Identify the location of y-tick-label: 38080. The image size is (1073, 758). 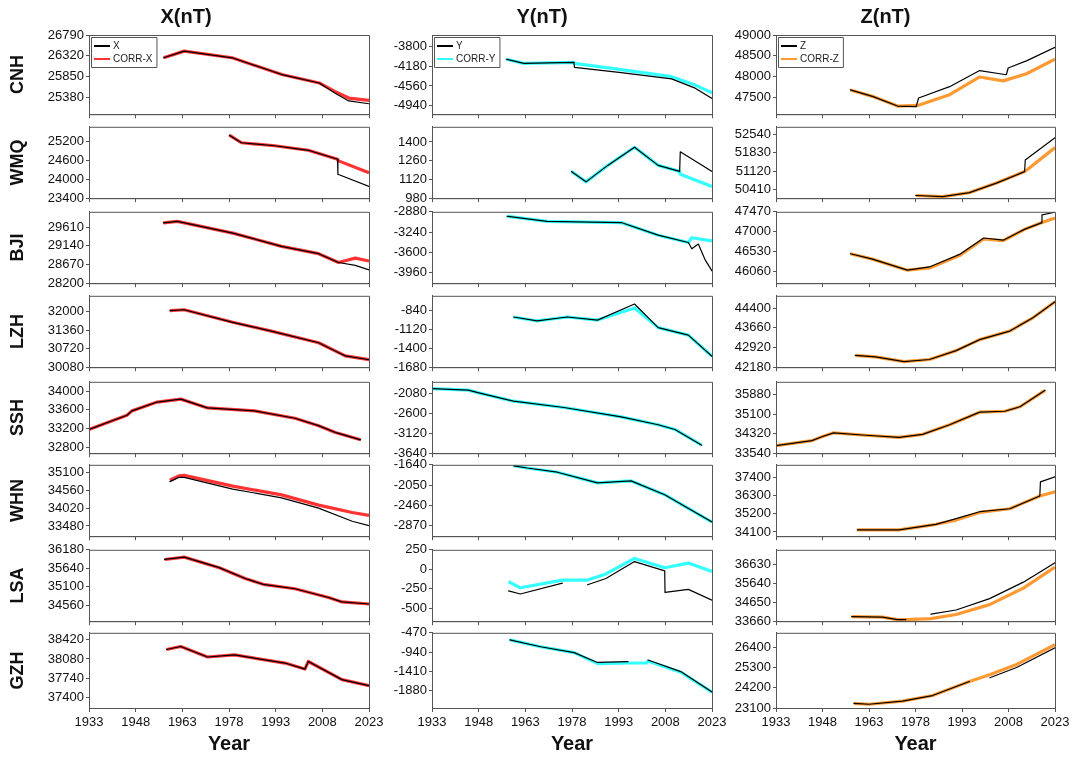
(65, 658).